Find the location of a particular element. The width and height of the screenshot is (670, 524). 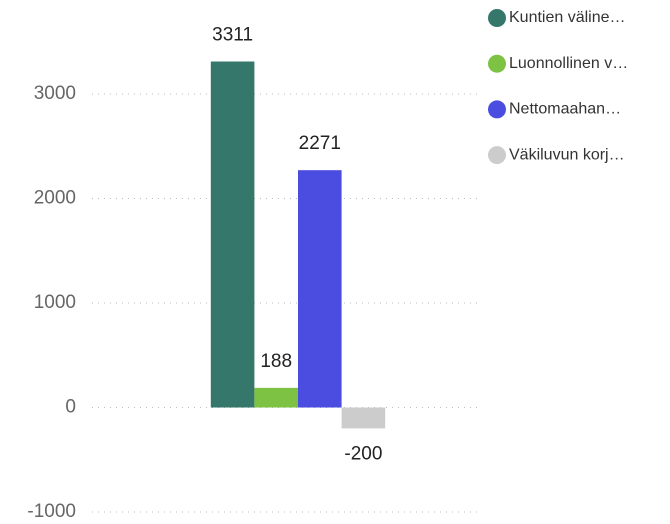

y-tick-label: 3000 is located at coordinates (55, 93).